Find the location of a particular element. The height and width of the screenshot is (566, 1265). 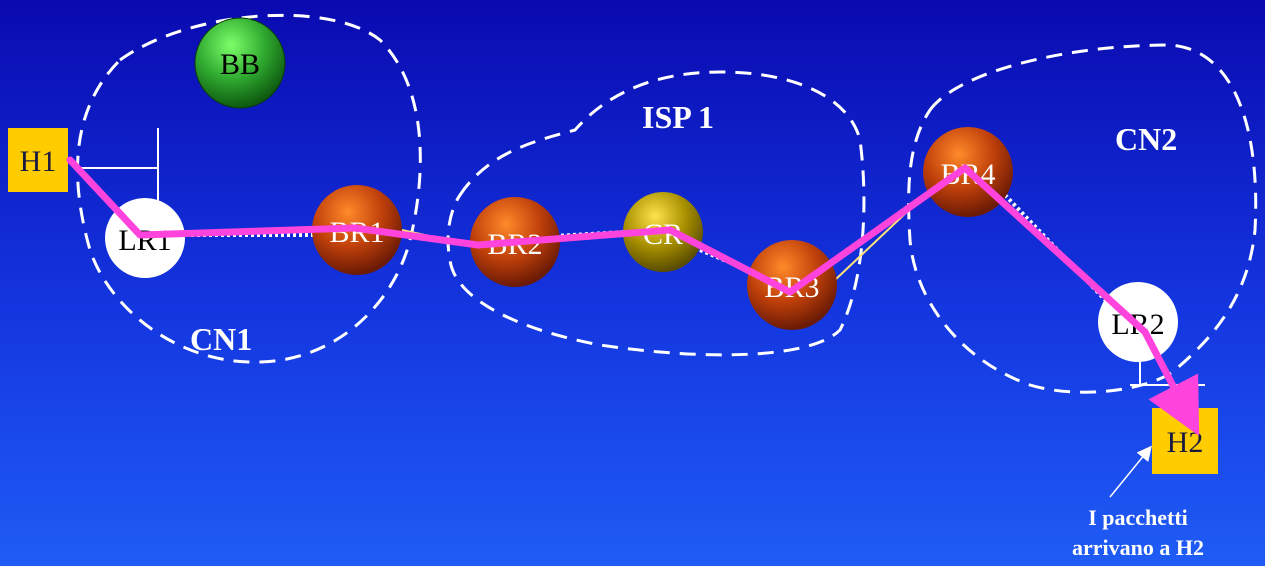

bandwidth-broker-bb: BB is located at coordinates (240, 63).